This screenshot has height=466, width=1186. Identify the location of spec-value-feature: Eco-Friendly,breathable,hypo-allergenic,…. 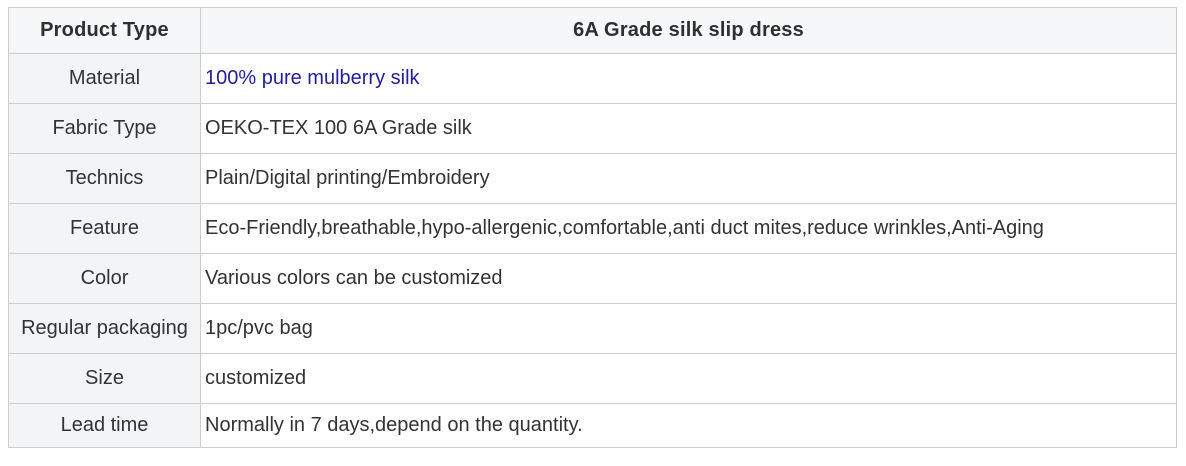
(688, 228).